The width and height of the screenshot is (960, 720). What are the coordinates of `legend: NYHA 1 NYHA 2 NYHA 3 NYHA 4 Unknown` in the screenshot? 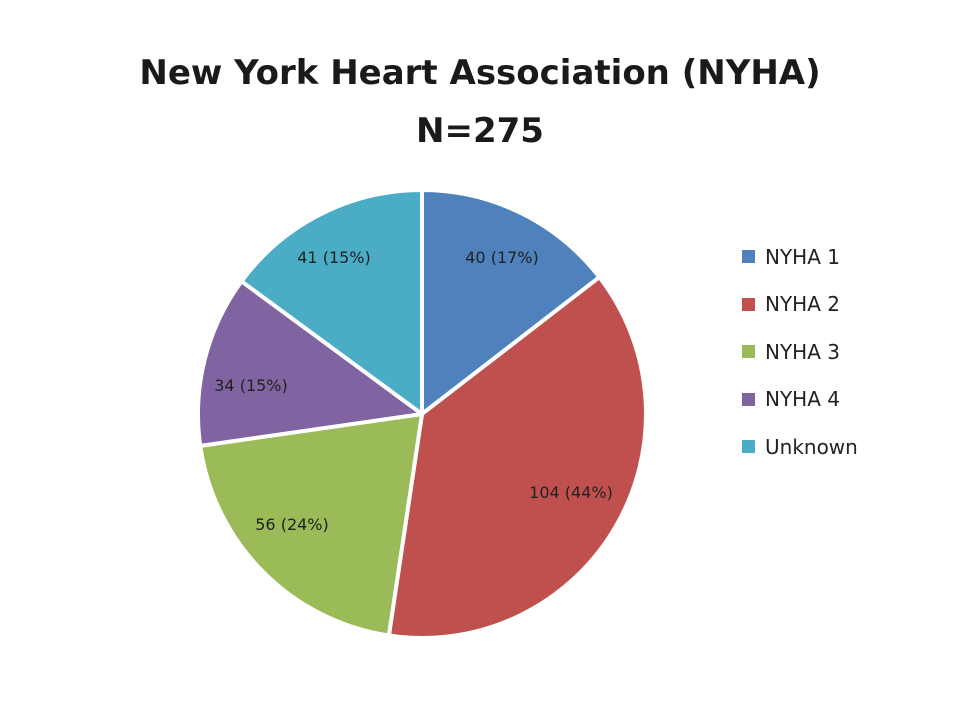 It's located at (800, 352).